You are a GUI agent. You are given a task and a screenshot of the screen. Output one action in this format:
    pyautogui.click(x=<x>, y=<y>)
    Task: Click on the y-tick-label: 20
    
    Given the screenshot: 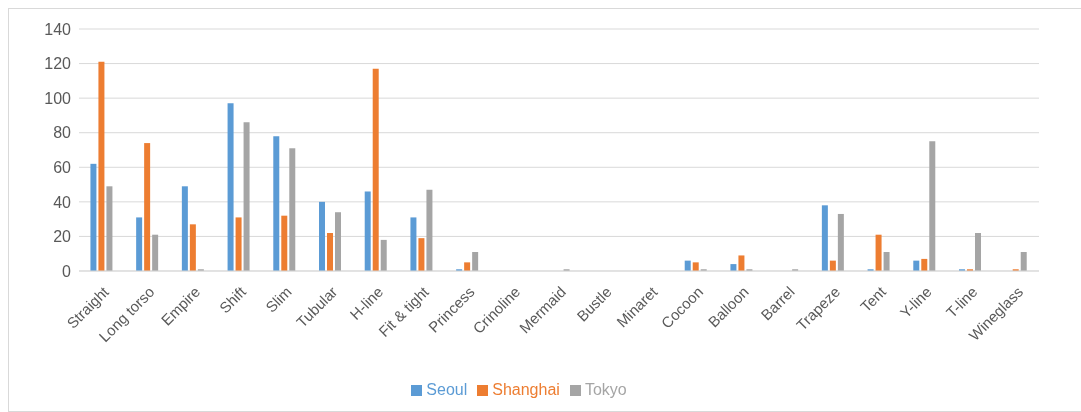 What is the action you would take?
    pyautogui.click(x=62, y=237)
    